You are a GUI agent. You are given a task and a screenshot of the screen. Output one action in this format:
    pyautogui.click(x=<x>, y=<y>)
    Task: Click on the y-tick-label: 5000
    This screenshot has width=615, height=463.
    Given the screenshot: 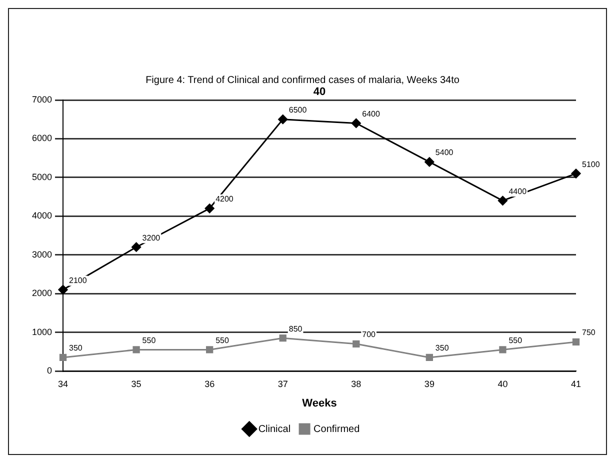 What is the action you would take?
    pyautogui.click(x=42, y=177)
    